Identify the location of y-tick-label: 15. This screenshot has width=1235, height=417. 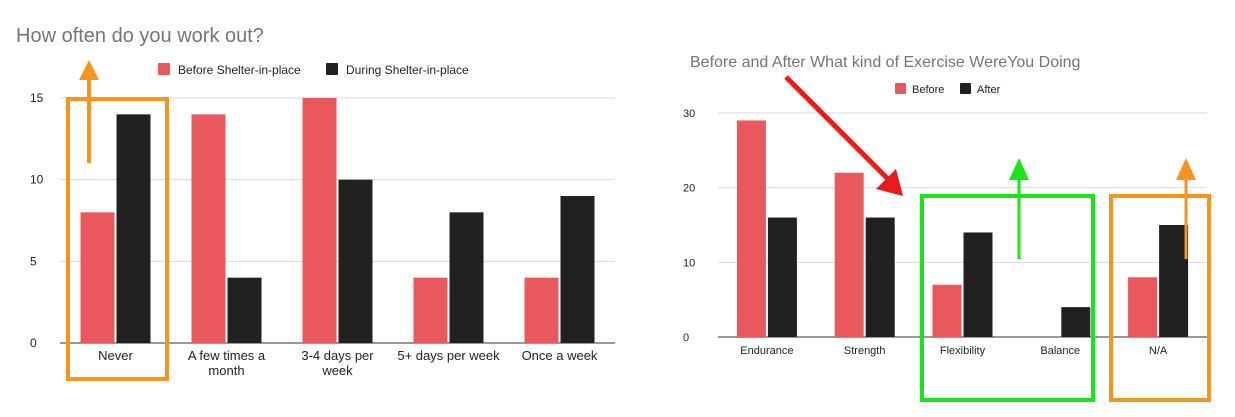
(37, 98).